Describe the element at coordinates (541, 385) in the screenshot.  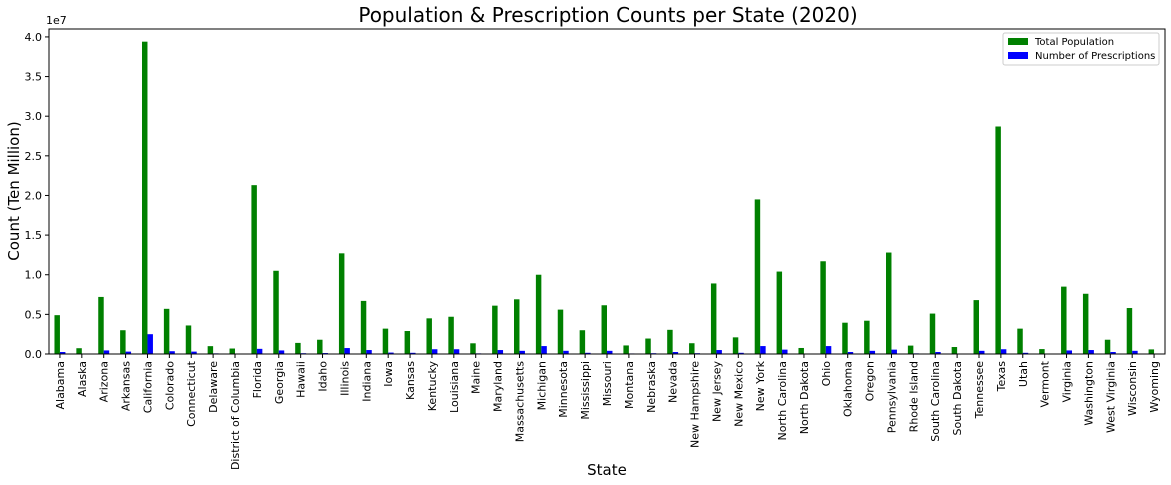
I see `x-tick-label: Michigan` at that location.